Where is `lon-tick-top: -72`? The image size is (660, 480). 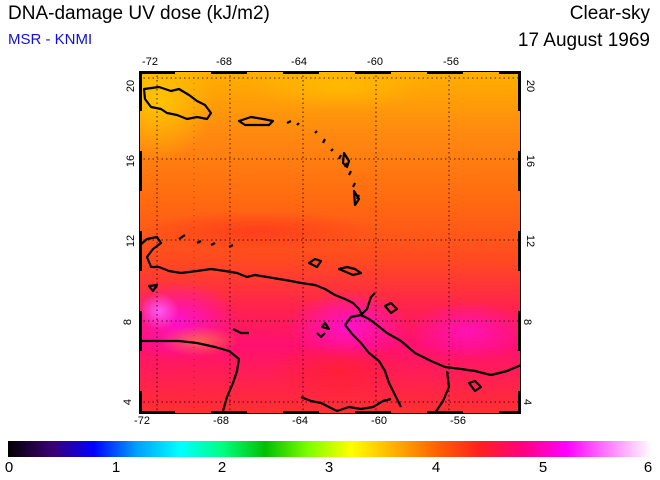
lon-tick-top: -72 is located at coordinates (150, 62).